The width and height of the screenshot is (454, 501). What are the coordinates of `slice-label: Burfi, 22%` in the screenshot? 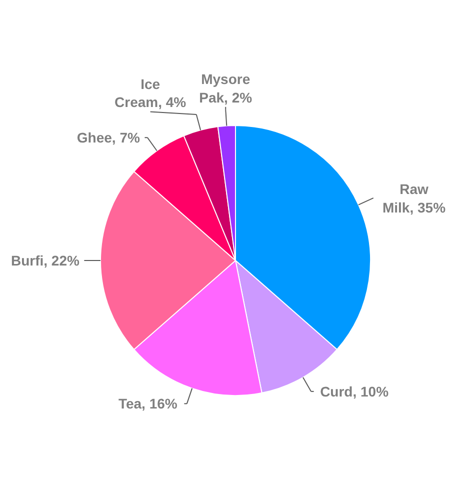 It's located at (45, 260).